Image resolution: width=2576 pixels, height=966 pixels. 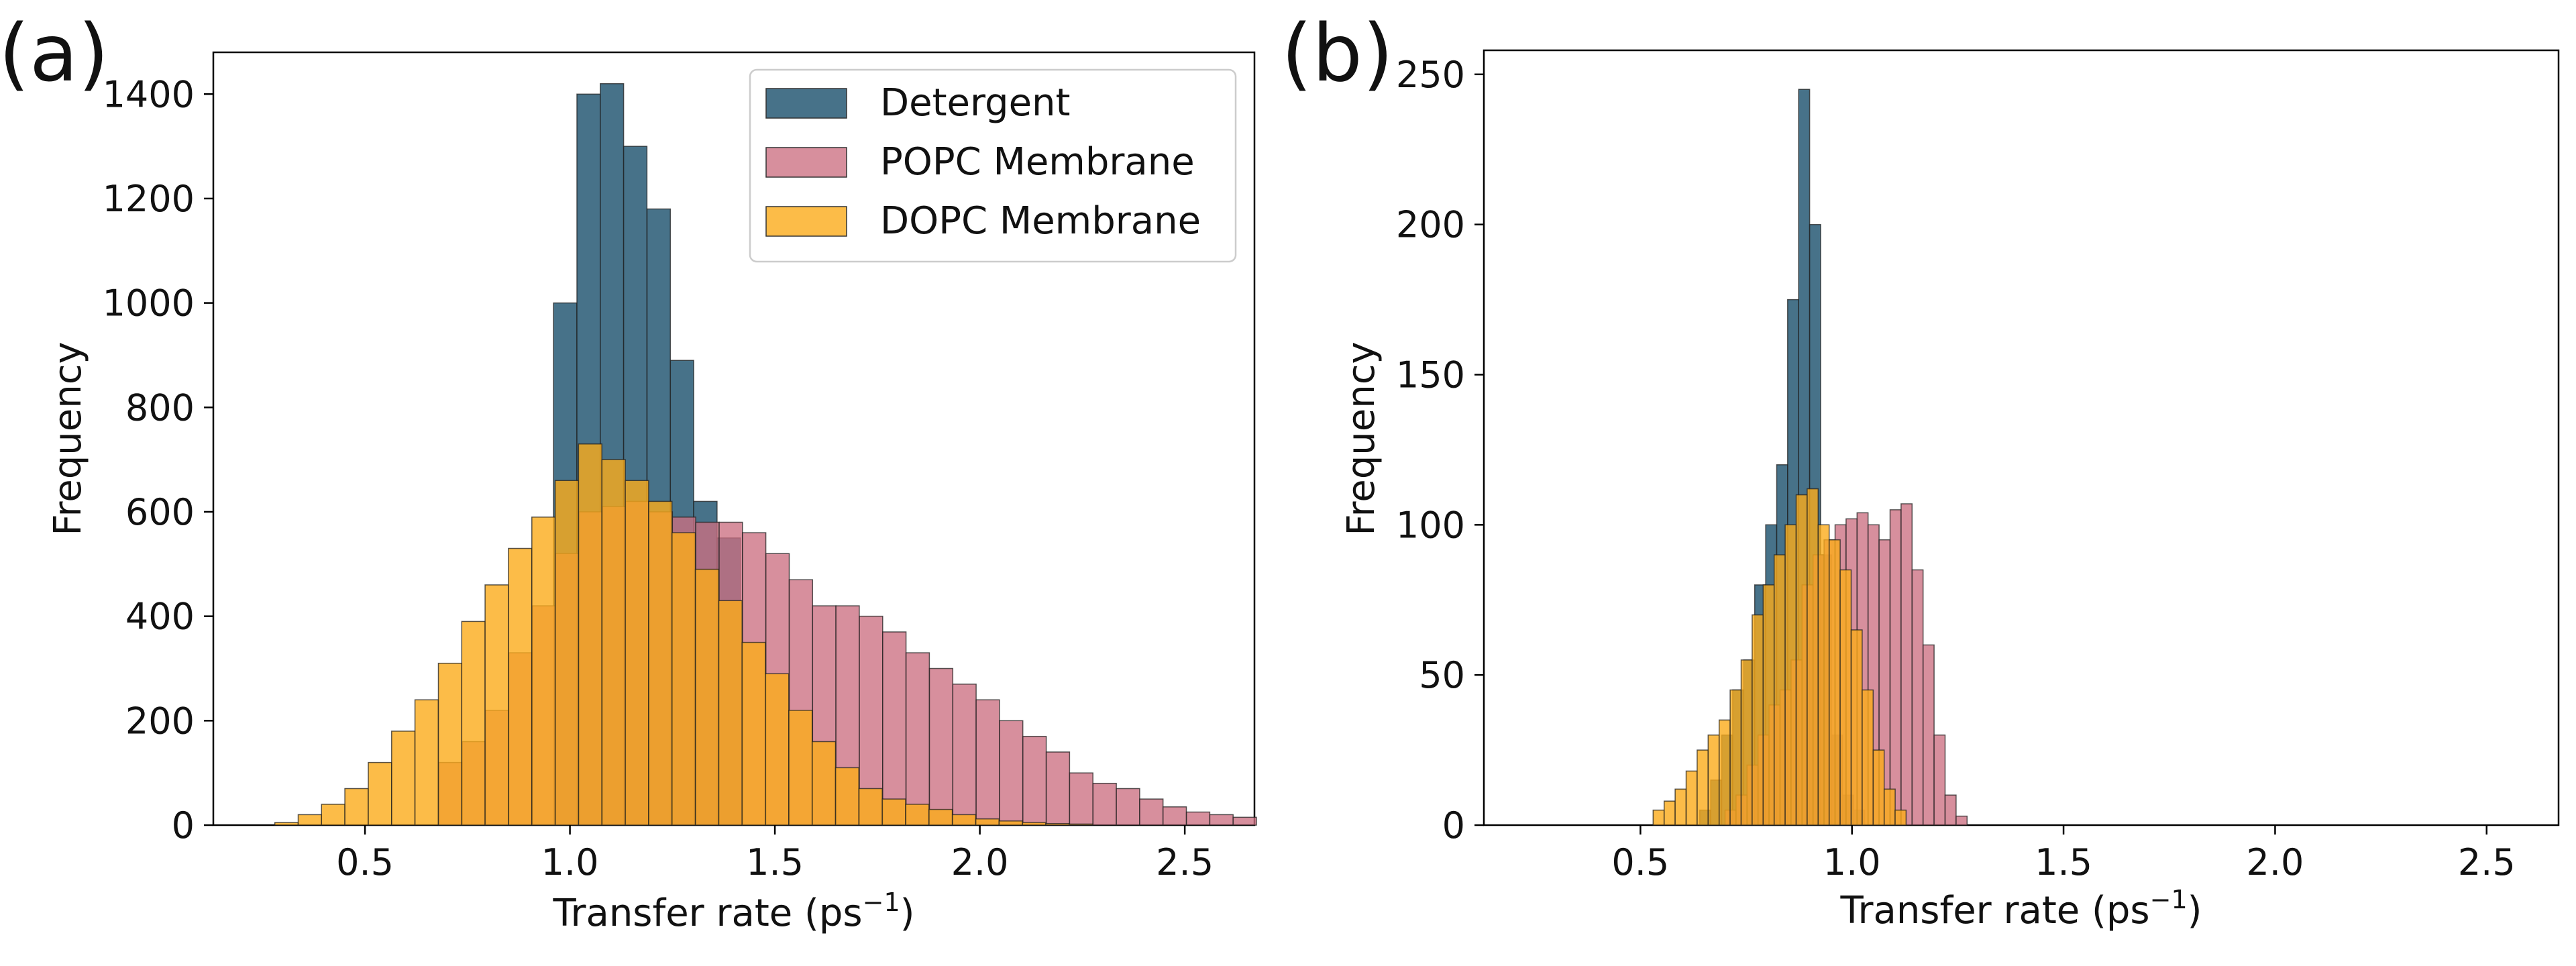 I want to click on legend-label-detergent: Detergent, so click(x=975, y=103).